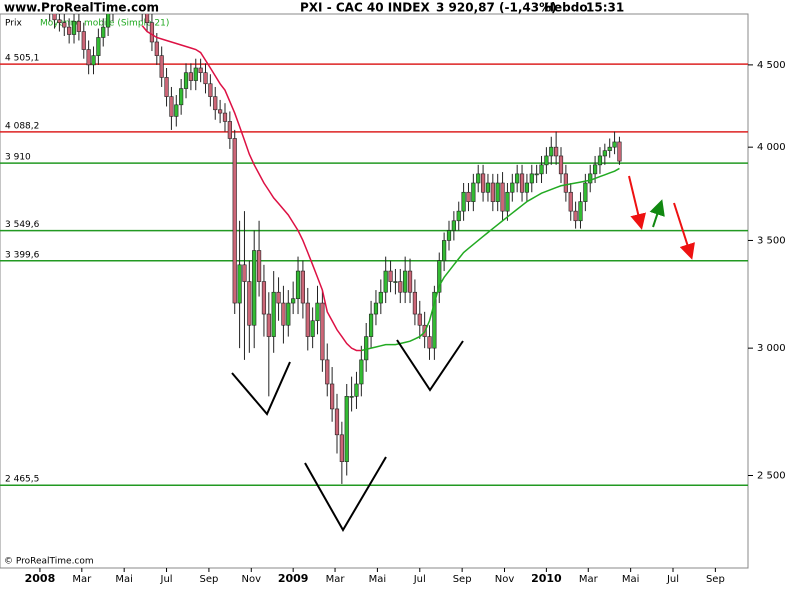 The width and height of the screenshot is (800, 600). I want to click on x-tick-label: 2008, so click(40, 578).